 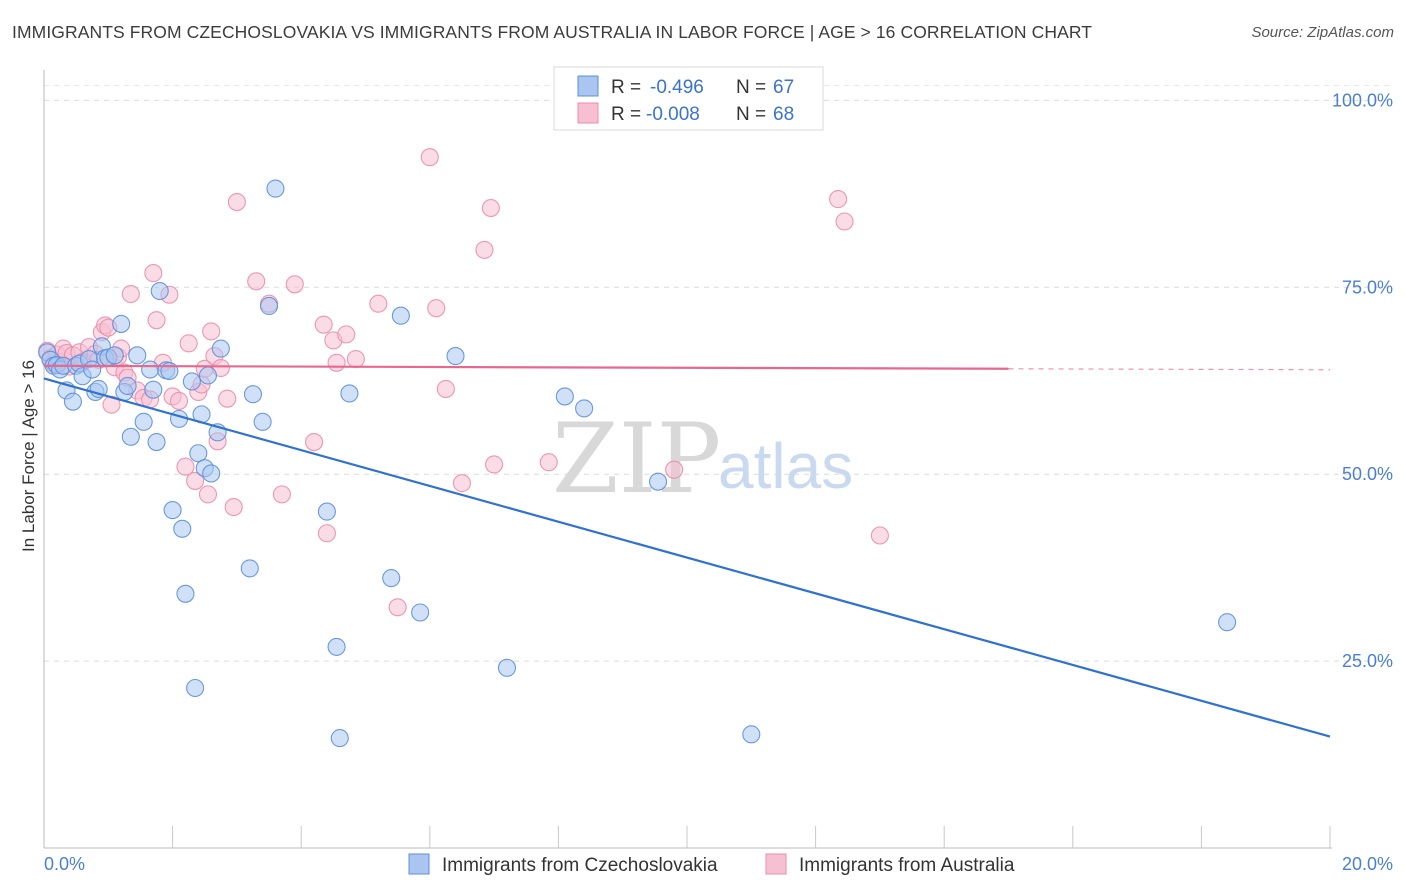 I want to click on x-tick-label-max: 20.0%, so click(x=1367, y=864).